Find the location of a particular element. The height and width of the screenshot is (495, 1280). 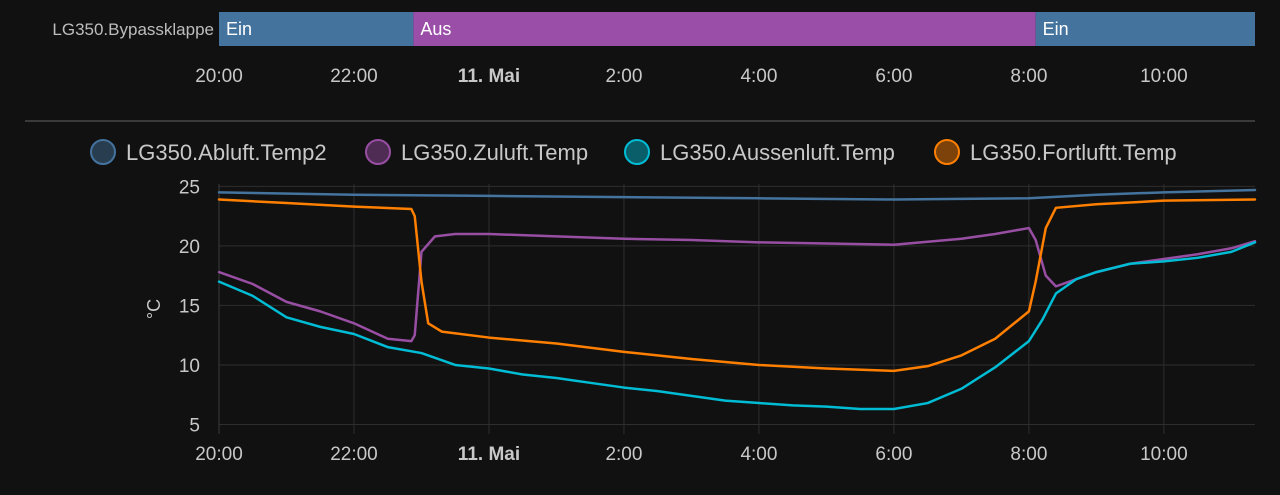

timeline-entity-label: LG350.Bypassklappe is located at coordinates (133, 29).